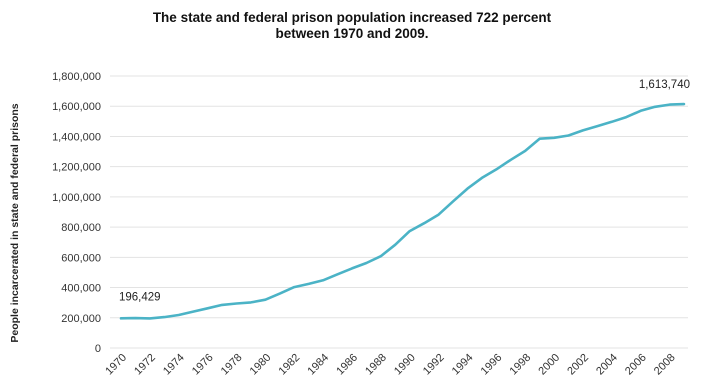 The width and height of the screenshot is (704, 392). I want to click on x-tick-label: 1976, so click(203, 365).